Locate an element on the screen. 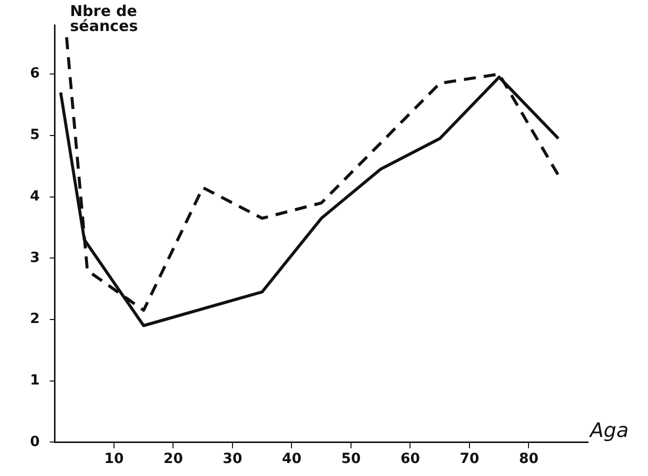 This screenshot has height=476, width=648. x-tick-label: 40 is located at coordinates (292, 459).